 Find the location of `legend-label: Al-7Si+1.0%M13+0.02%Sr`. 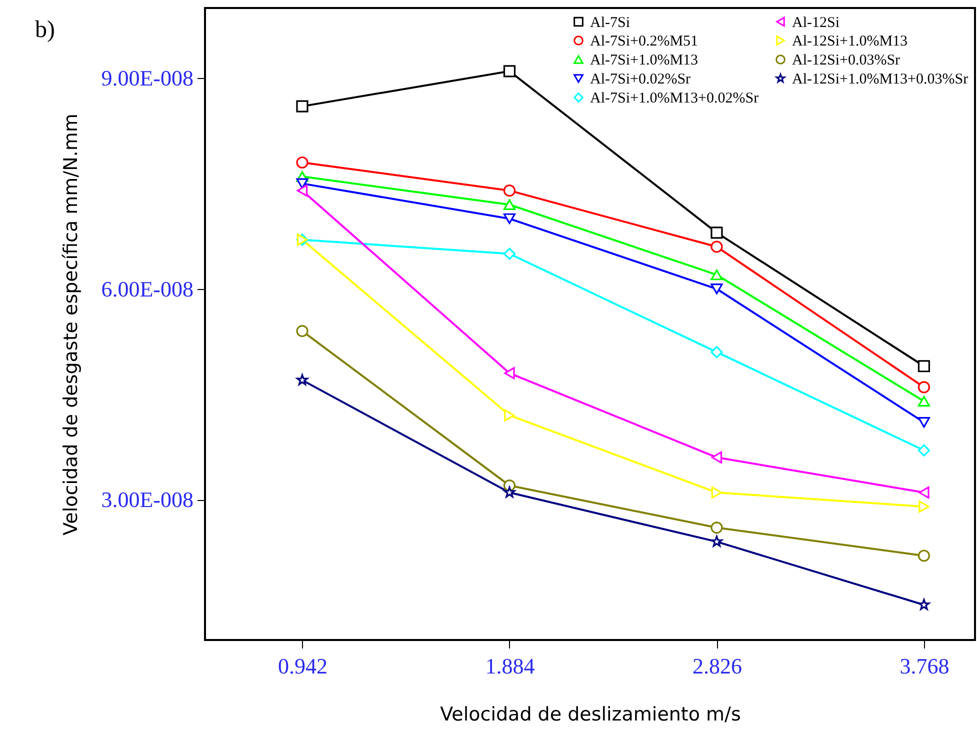

legend-label: Al-7Si+1.0%M13+0.02%Sr is located at coordinates (674, 98).